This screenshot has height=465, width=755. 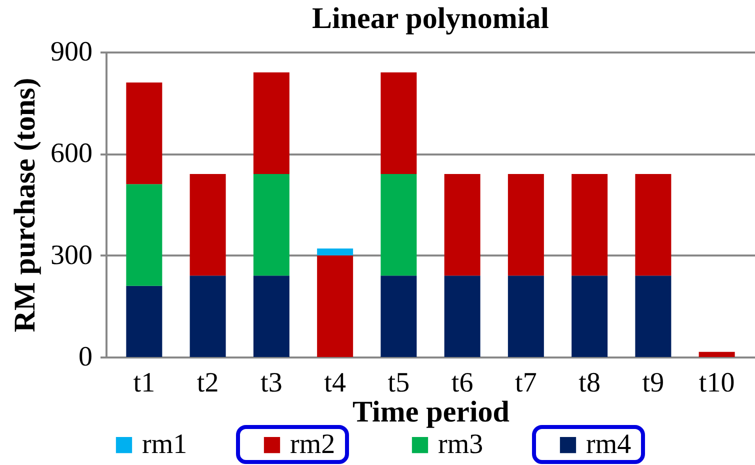 I want to click on legend-label: rm3, so click(x=461, y=444).